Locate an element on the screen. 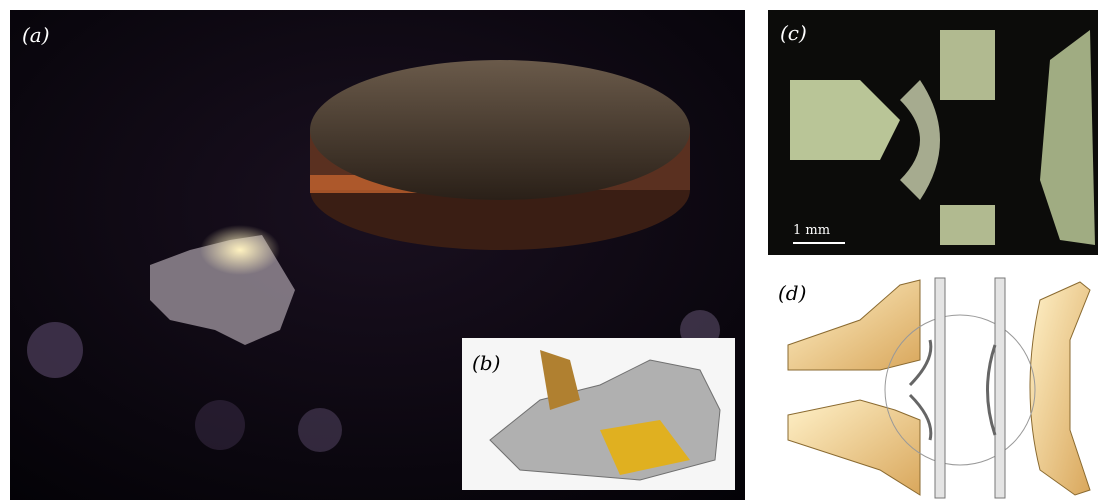  coin-top is located at coordinates (500, 130).